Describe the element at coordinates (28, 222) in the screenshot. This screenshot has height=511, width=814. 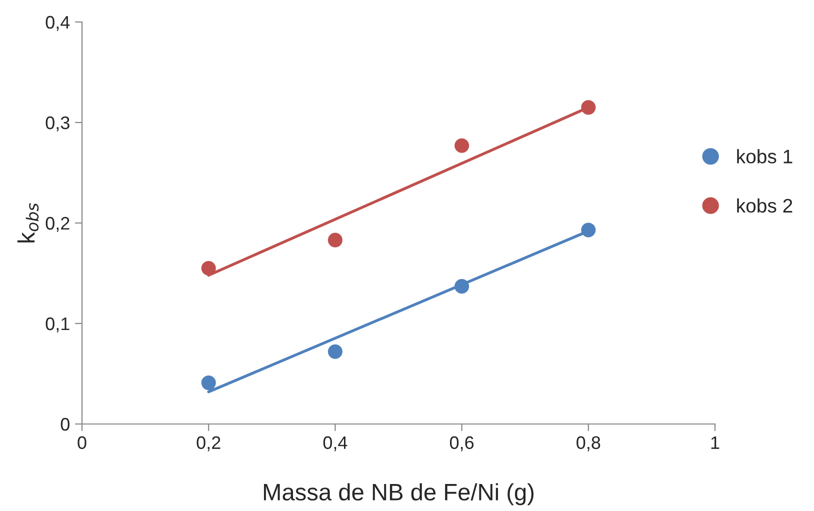
I see `y-axis-title: k$_{obs}$` at that location.